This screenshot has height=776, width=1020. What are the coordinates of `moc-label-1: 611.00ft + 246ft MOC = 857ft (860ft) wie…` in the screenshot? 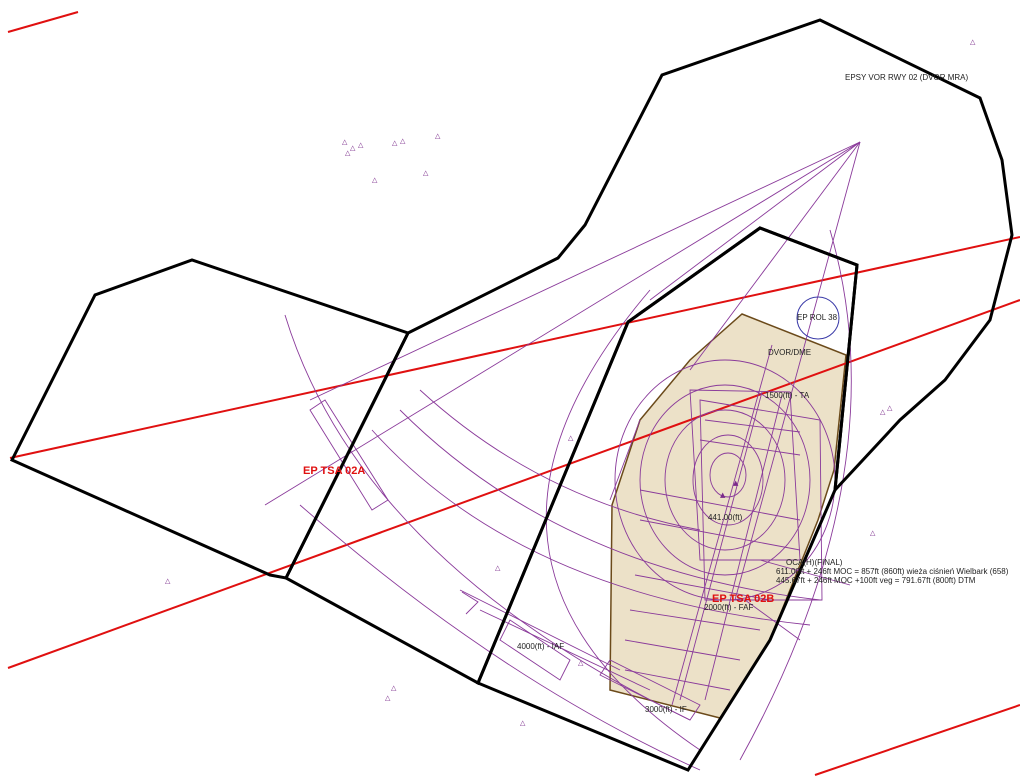 It's located at (892, 571).